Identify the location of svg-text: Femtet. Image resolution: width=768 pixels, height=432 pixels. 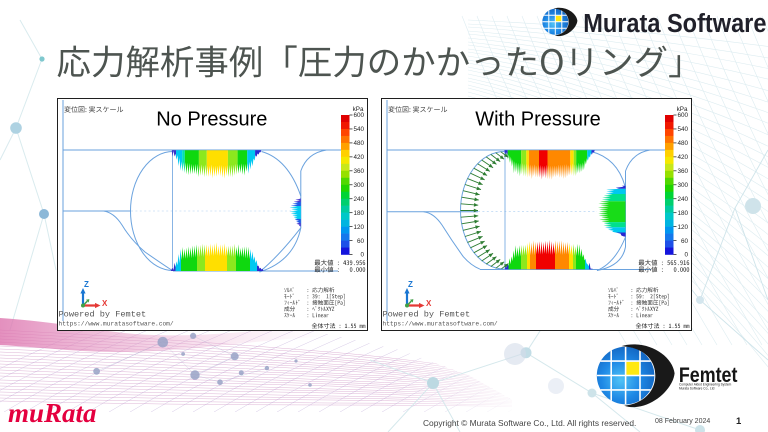
(708, 376).